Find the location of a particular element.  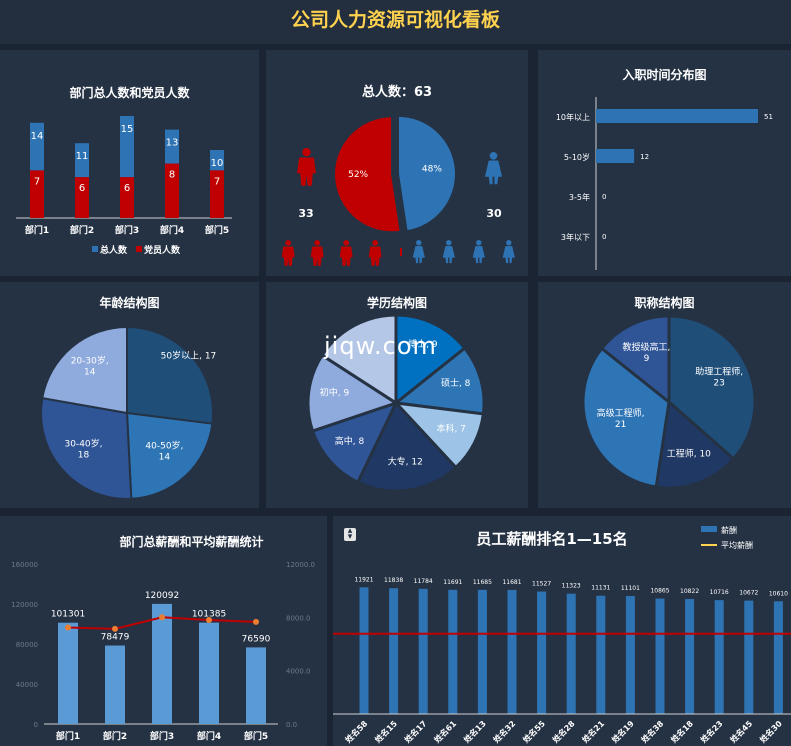

salary-value-label: 76590 is located at coordinates (256, 639).